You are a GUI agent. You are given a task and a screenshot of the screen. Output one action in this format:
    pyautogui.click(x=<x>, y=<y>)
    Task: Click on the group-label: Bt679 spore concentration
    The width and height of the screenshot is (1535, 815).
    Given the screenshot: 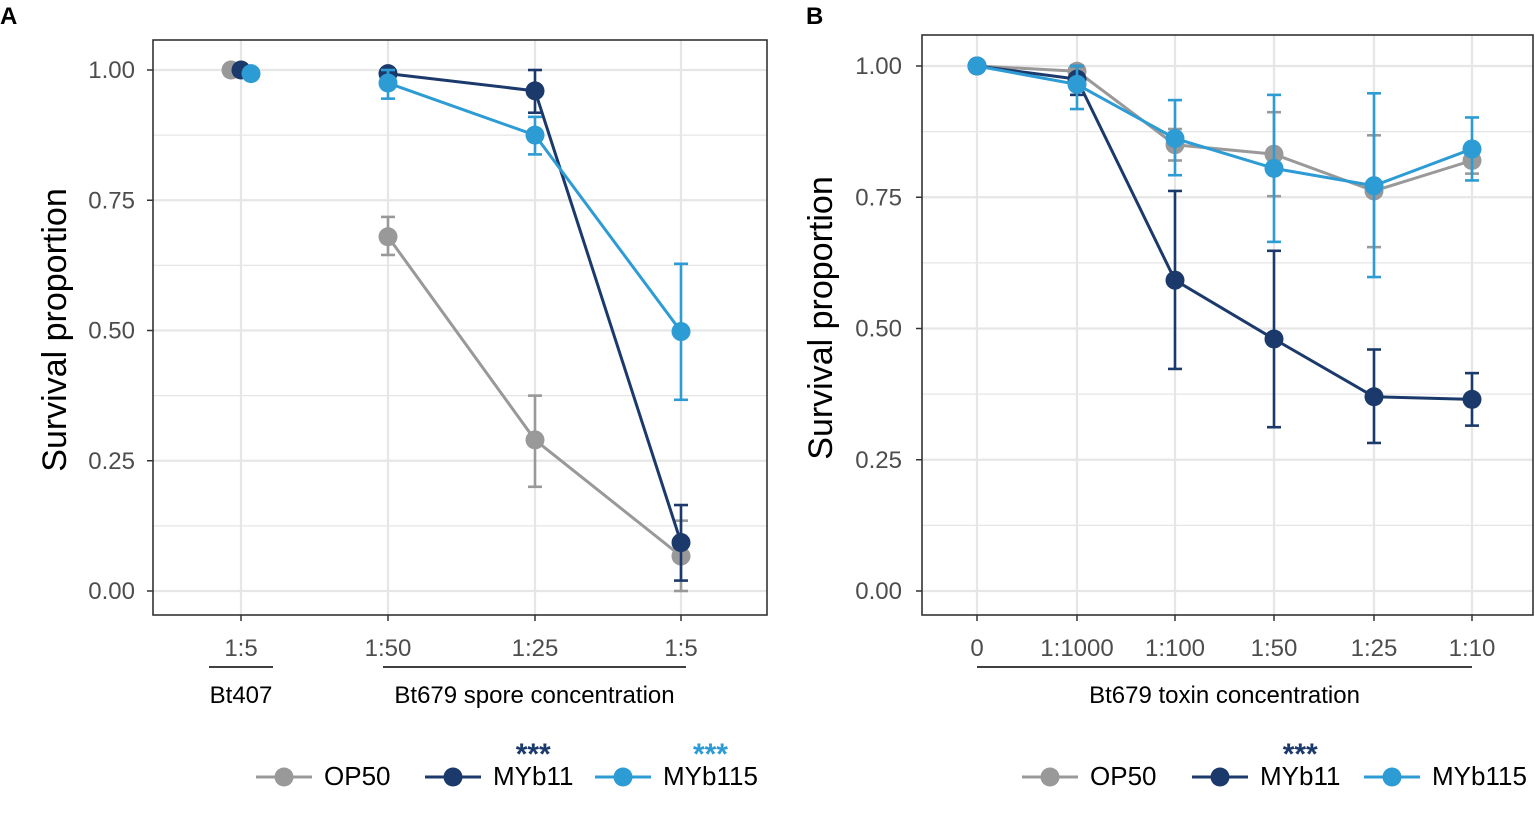 What is the action you would take?
    pyautogui.click(x=534, y=695)
    